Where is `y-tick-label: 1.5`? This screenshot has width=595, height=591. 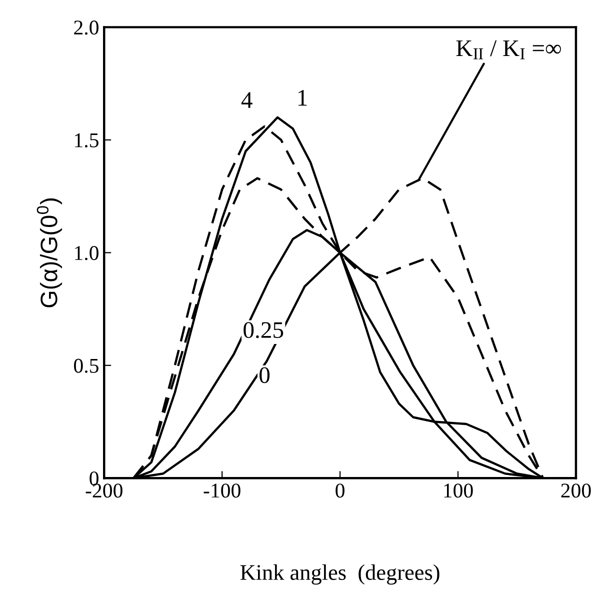 y-tick-label: 1.5 is located at coordinates (86, 140).